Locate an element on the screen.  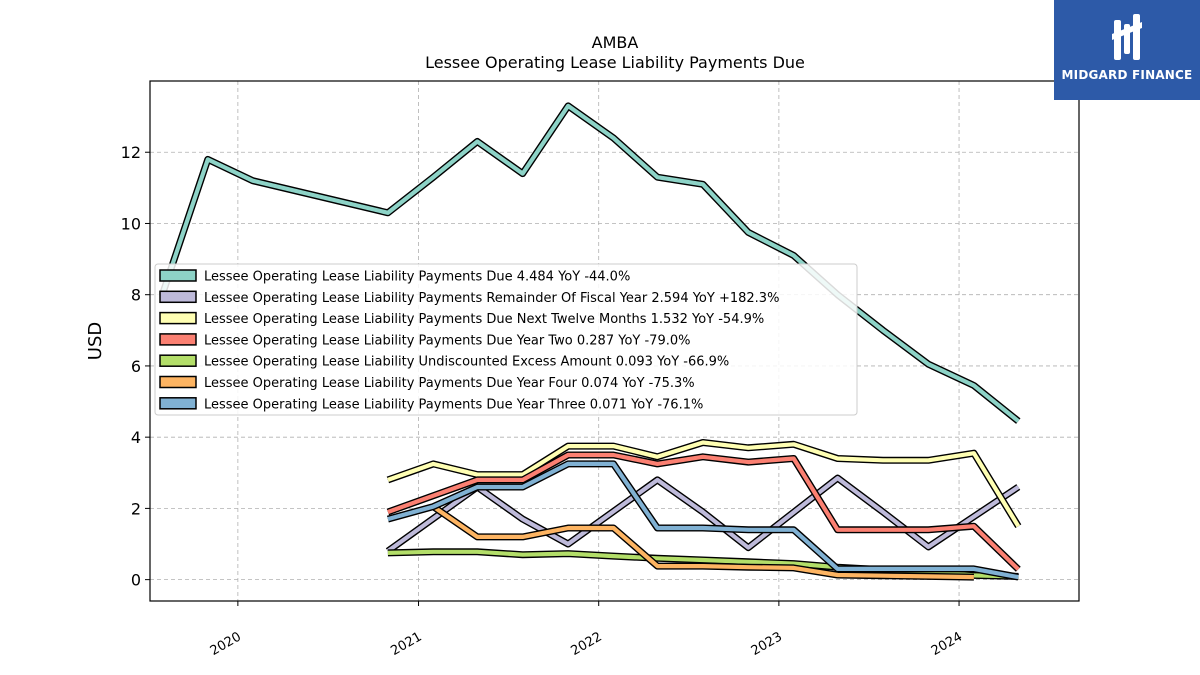
y-tick-label: 8 is located at coordinates (136, 295).